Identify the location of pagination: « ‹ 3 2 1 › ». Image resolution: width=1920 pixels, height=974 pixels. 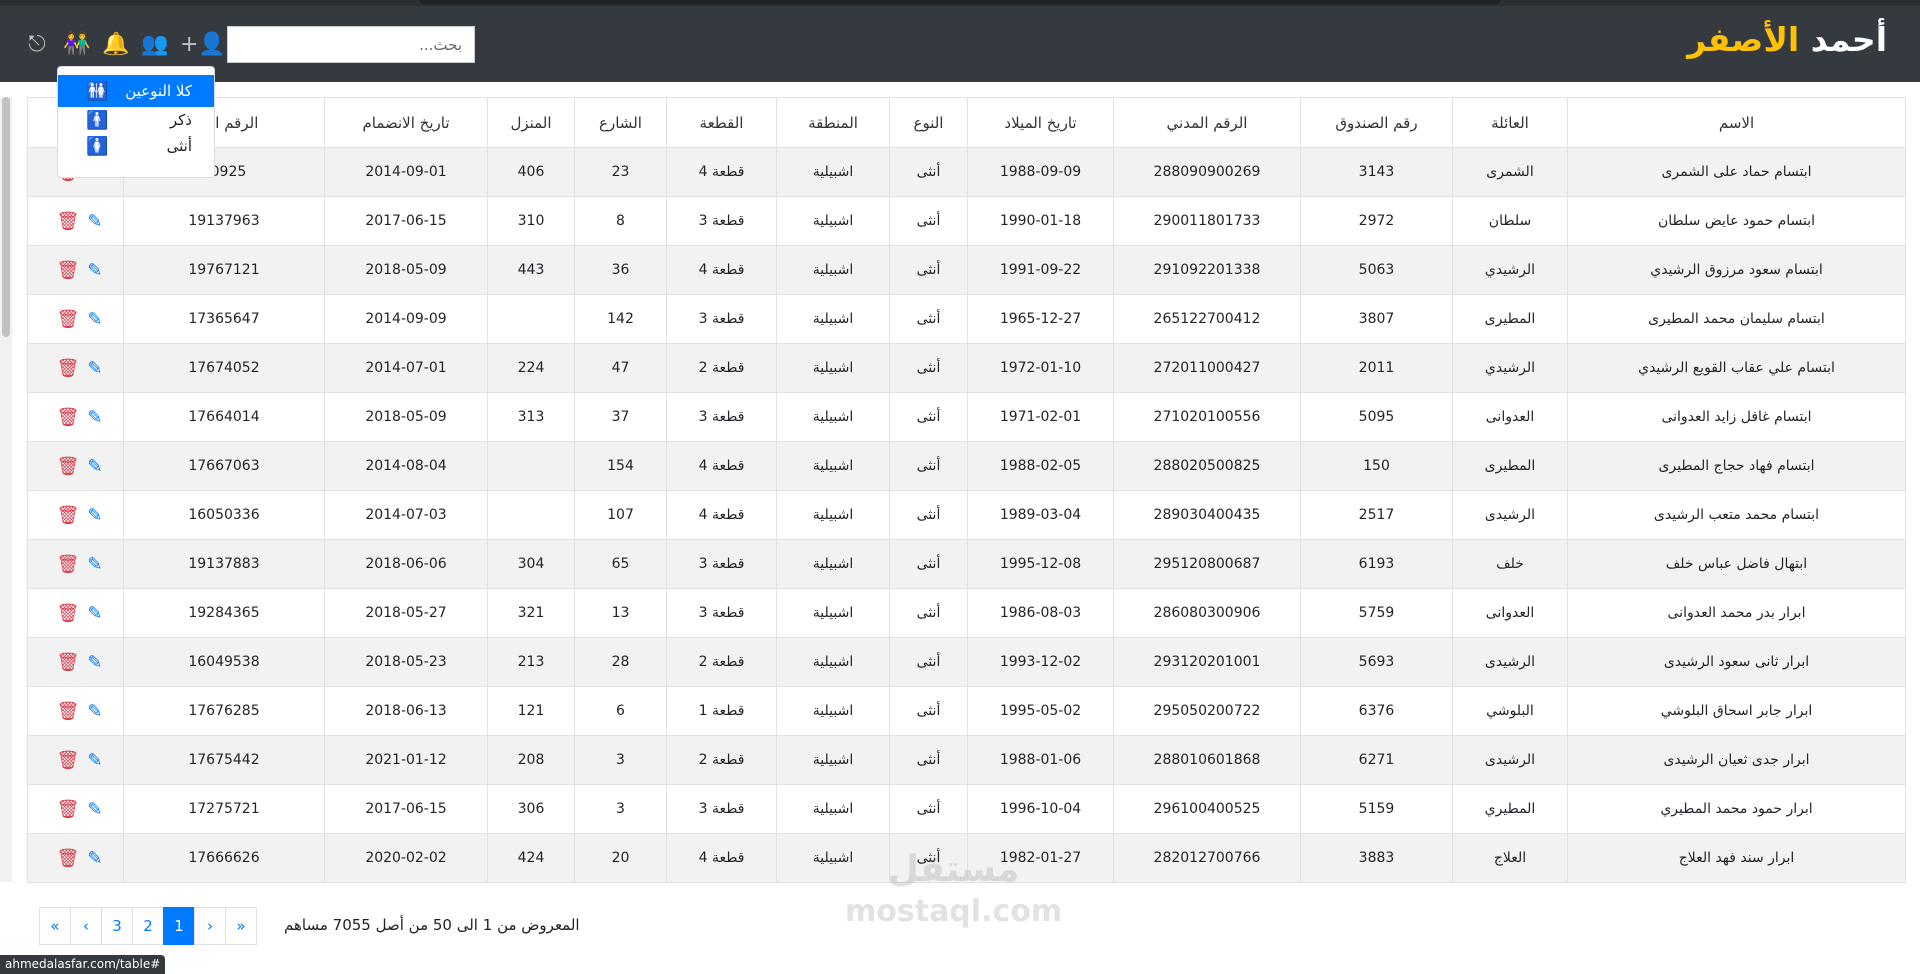
(148, 926).